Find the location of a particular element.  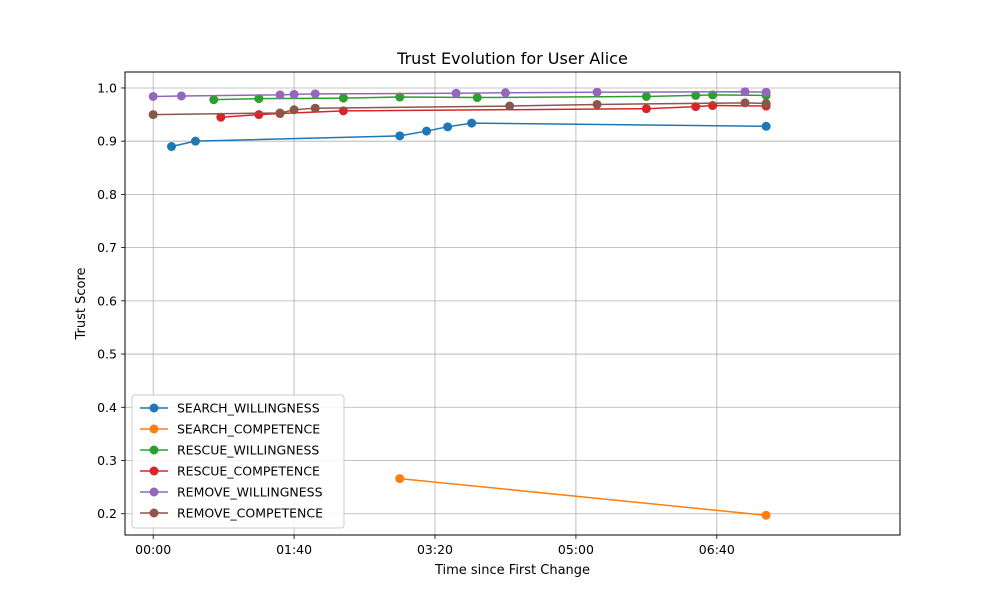

legend-label-search-competence: SEARCH_COMPETENCE is located at coordinates (248, 429).